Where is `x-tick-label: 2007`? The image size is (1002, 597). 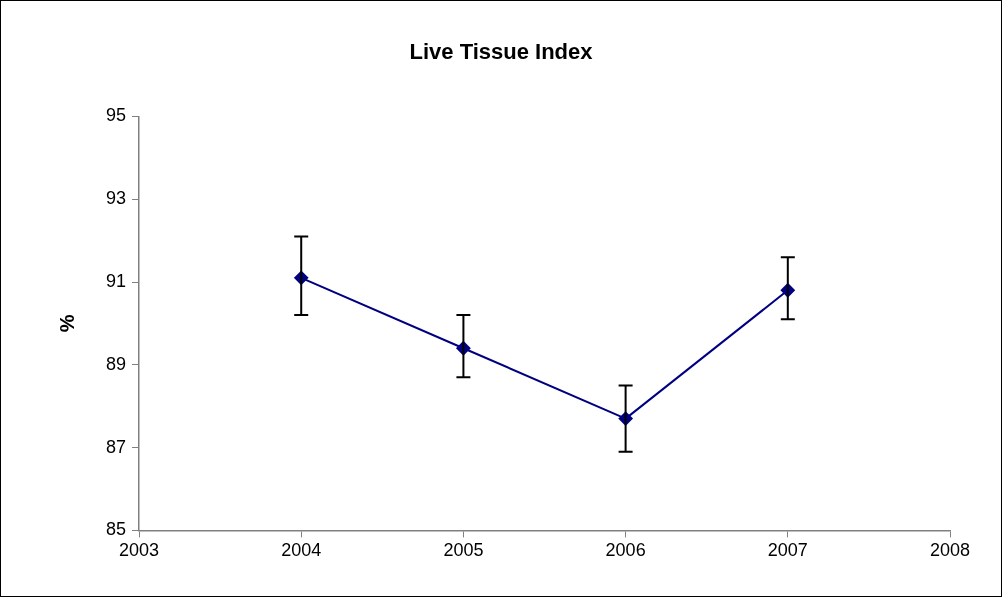
x-tick-label: 2007 is located at coordinates (787, 550).